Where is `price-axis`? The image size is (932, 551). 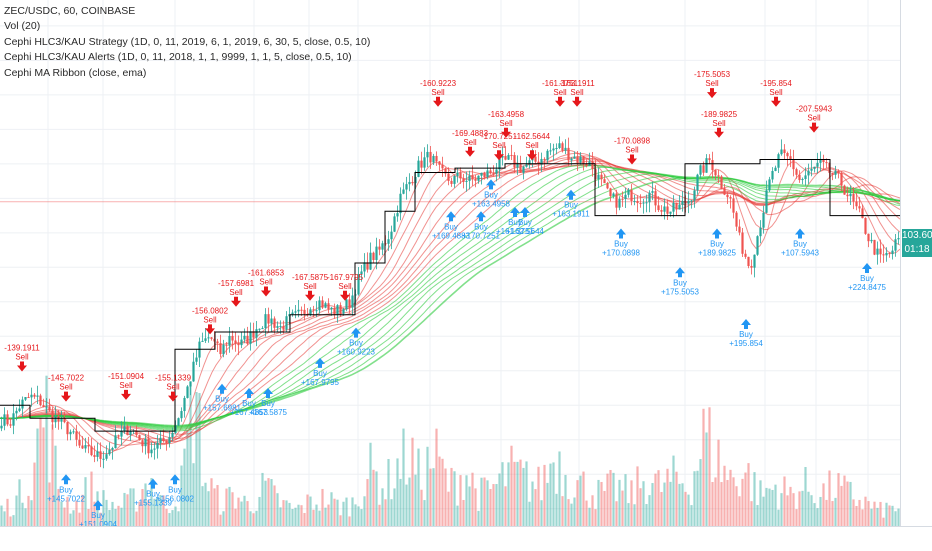
price-axis is located at coordinates (916, 263).